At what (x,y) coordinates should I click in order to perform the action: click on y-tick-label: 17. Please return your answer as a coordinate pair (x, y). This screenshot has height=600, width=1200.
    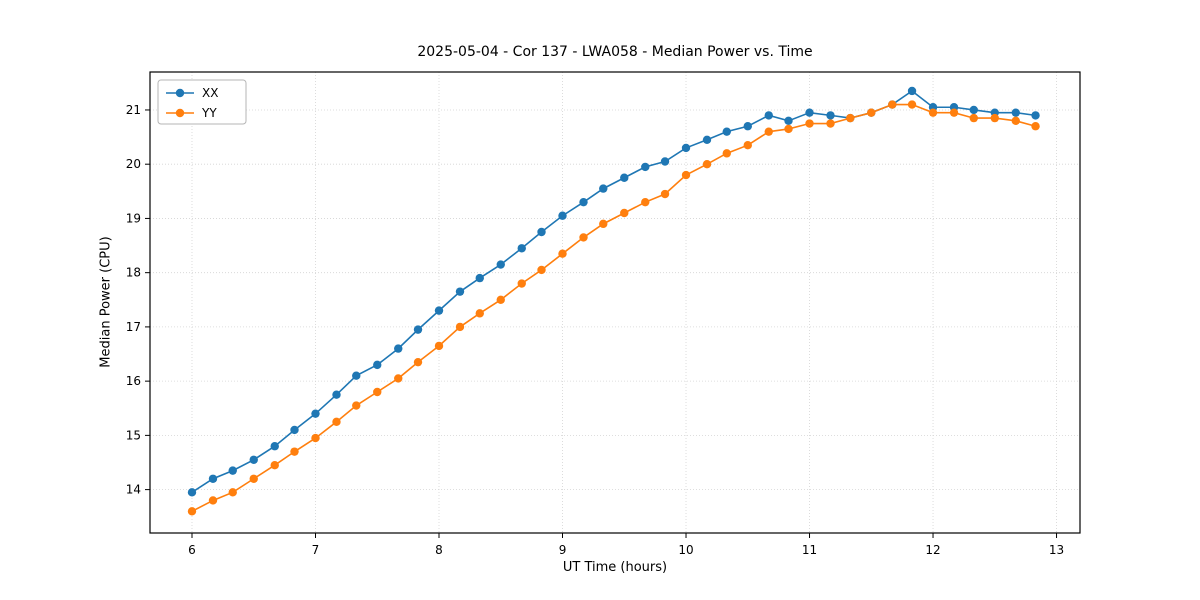
    Looking at the image, I should click on (133, 327).